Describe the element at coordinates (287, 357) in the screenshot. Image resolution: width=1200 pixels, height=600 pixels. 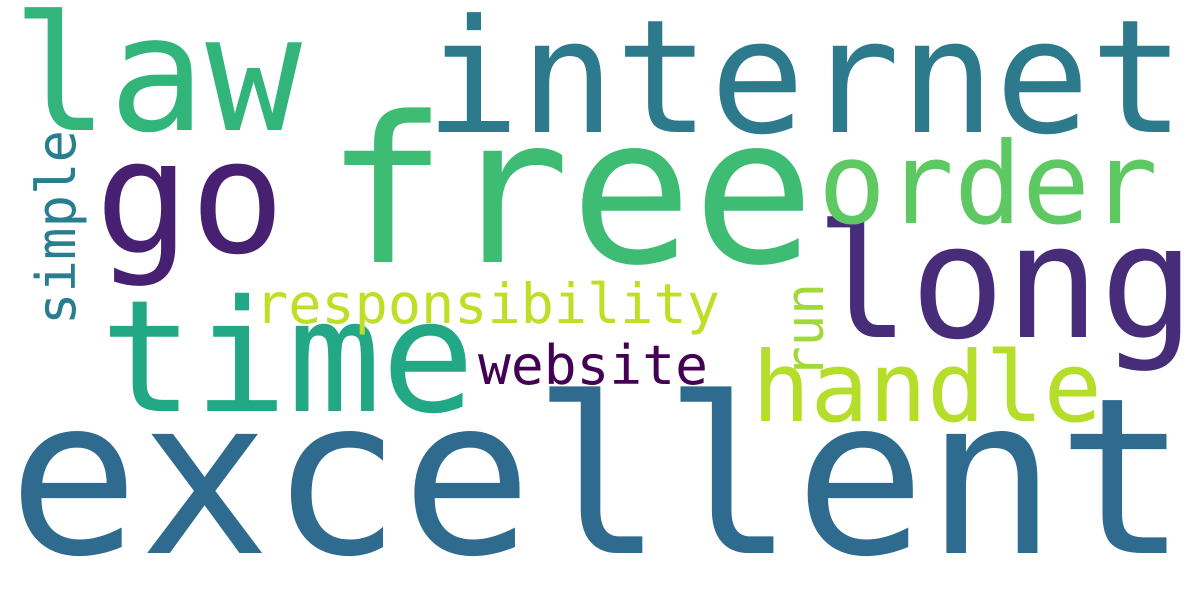
I see `word-time: time` at that location.